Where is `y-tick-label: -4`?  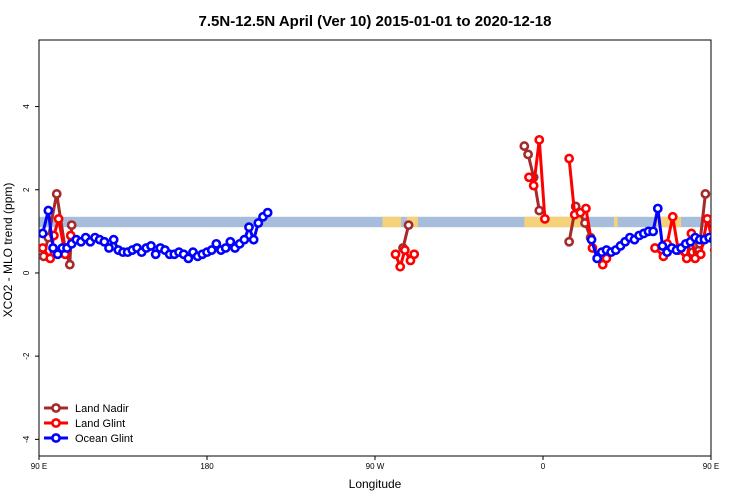
y-tick-label: -4 is located at coordinates (26, 439).